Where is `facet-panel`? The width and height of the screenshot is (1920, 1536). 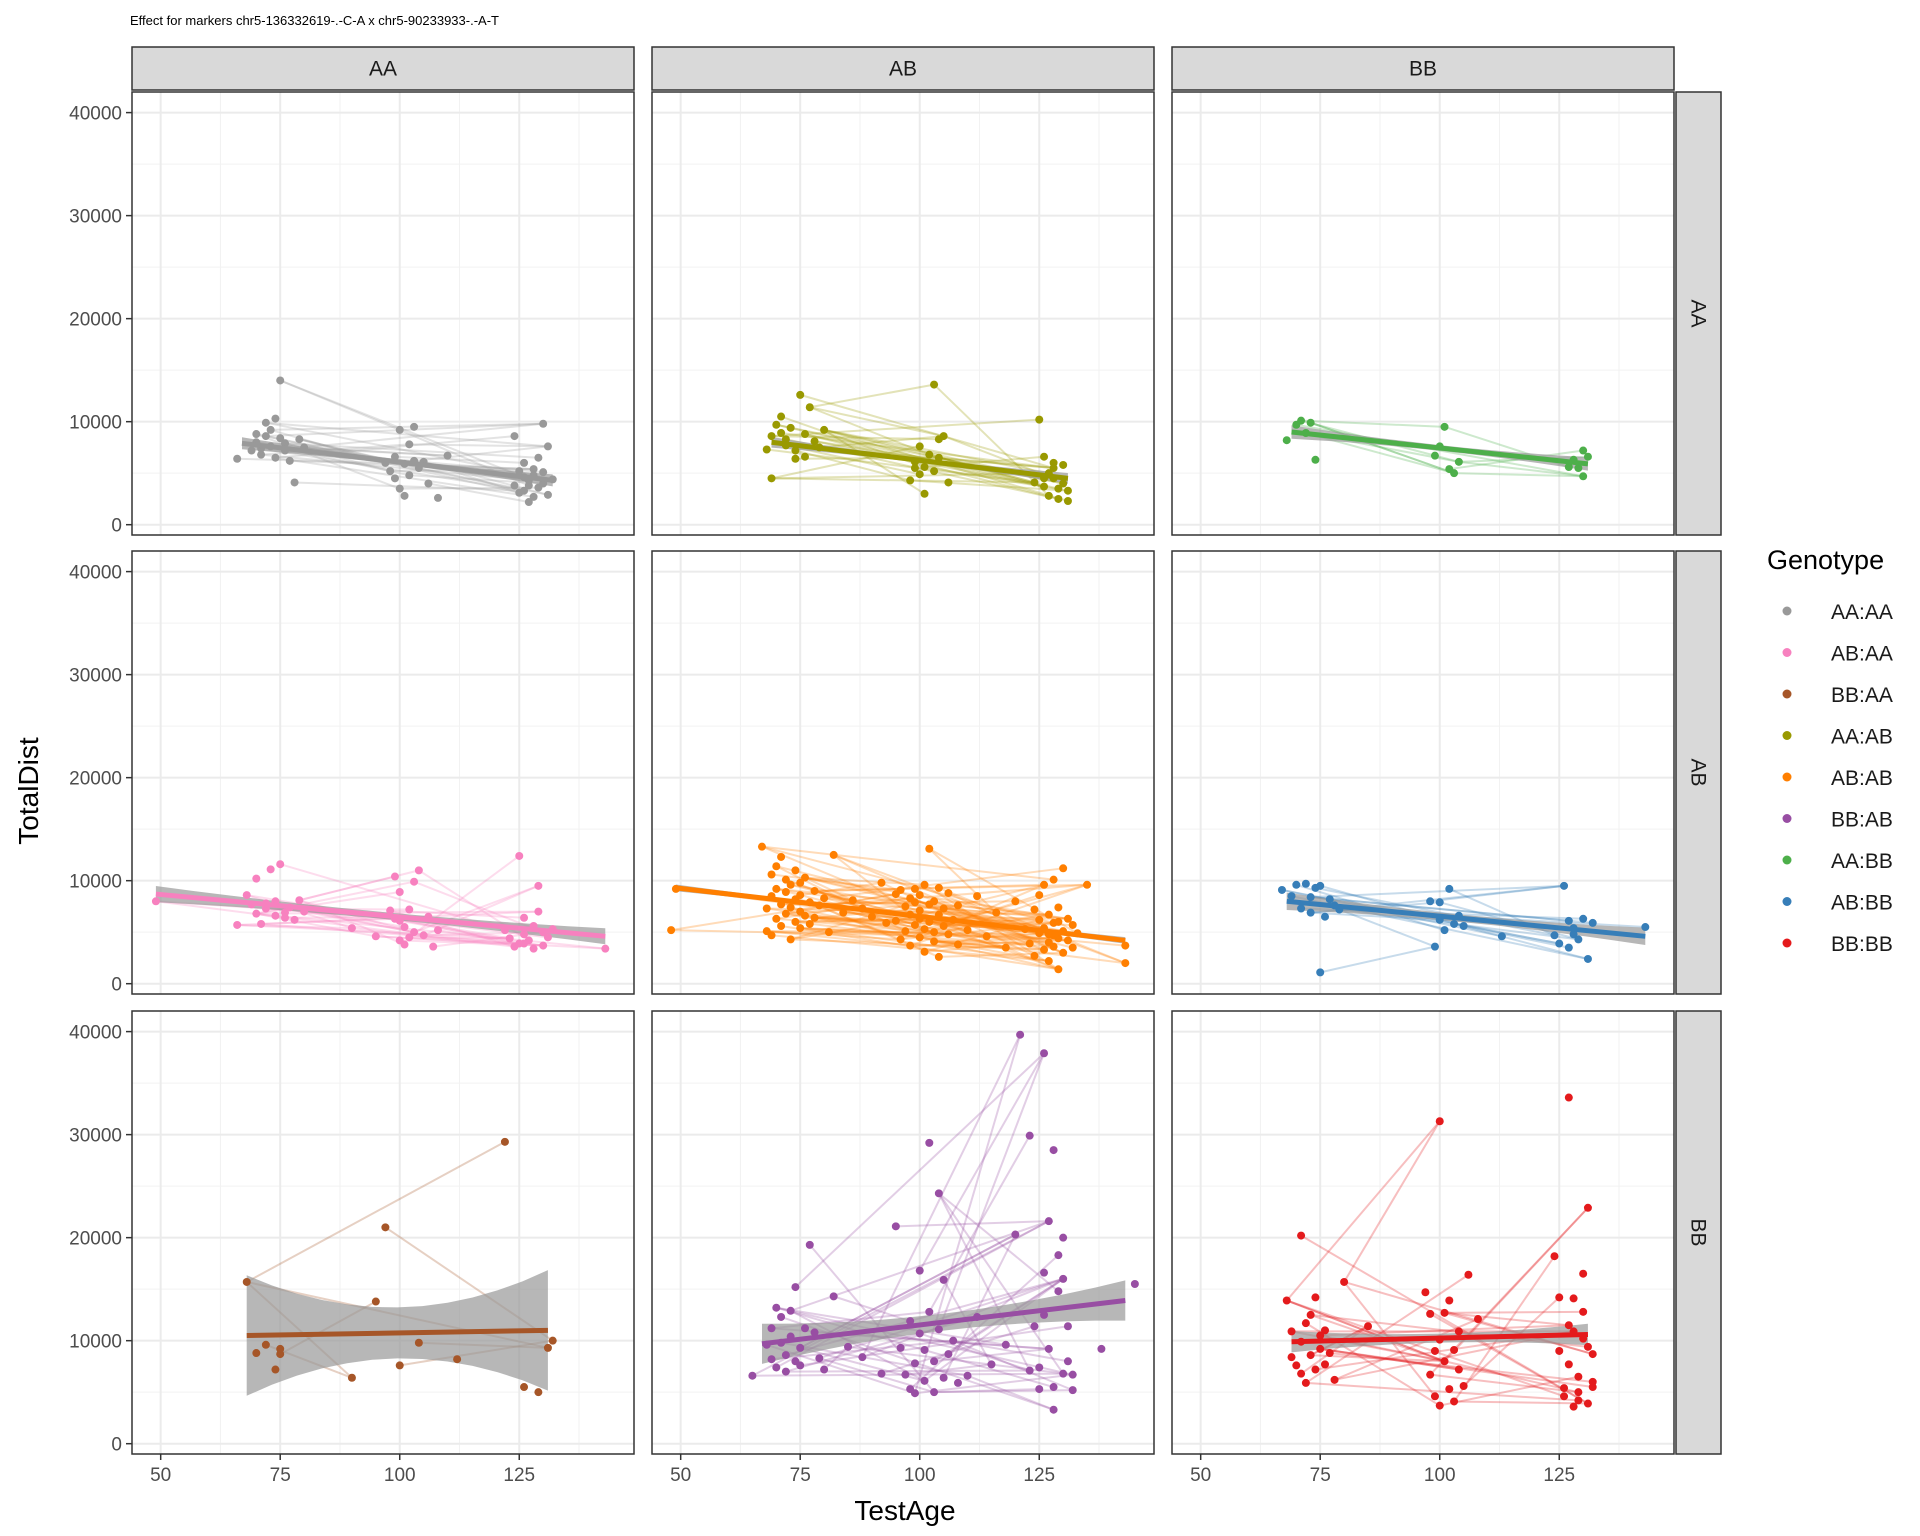 facet-panel is located at coordinates (383, 1232).